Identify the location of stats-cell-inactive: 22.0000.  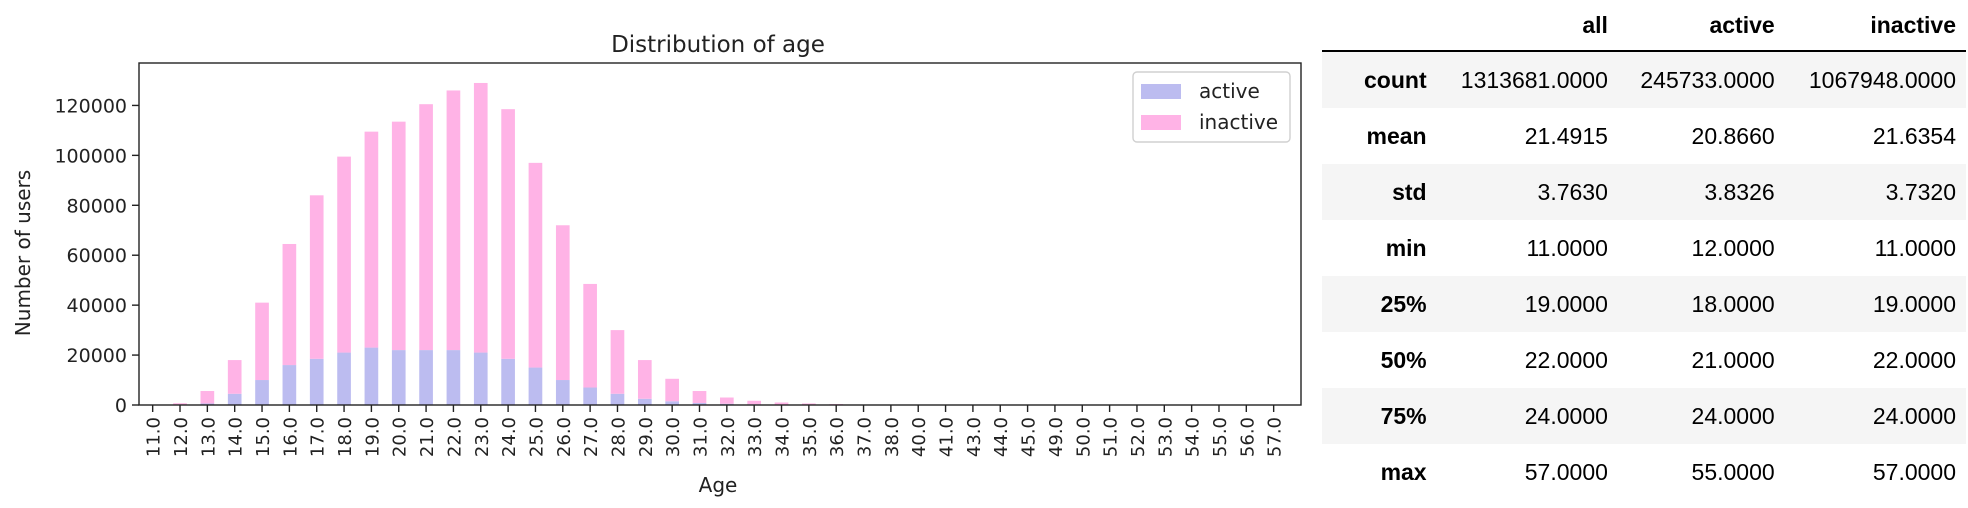
(1914, 359).